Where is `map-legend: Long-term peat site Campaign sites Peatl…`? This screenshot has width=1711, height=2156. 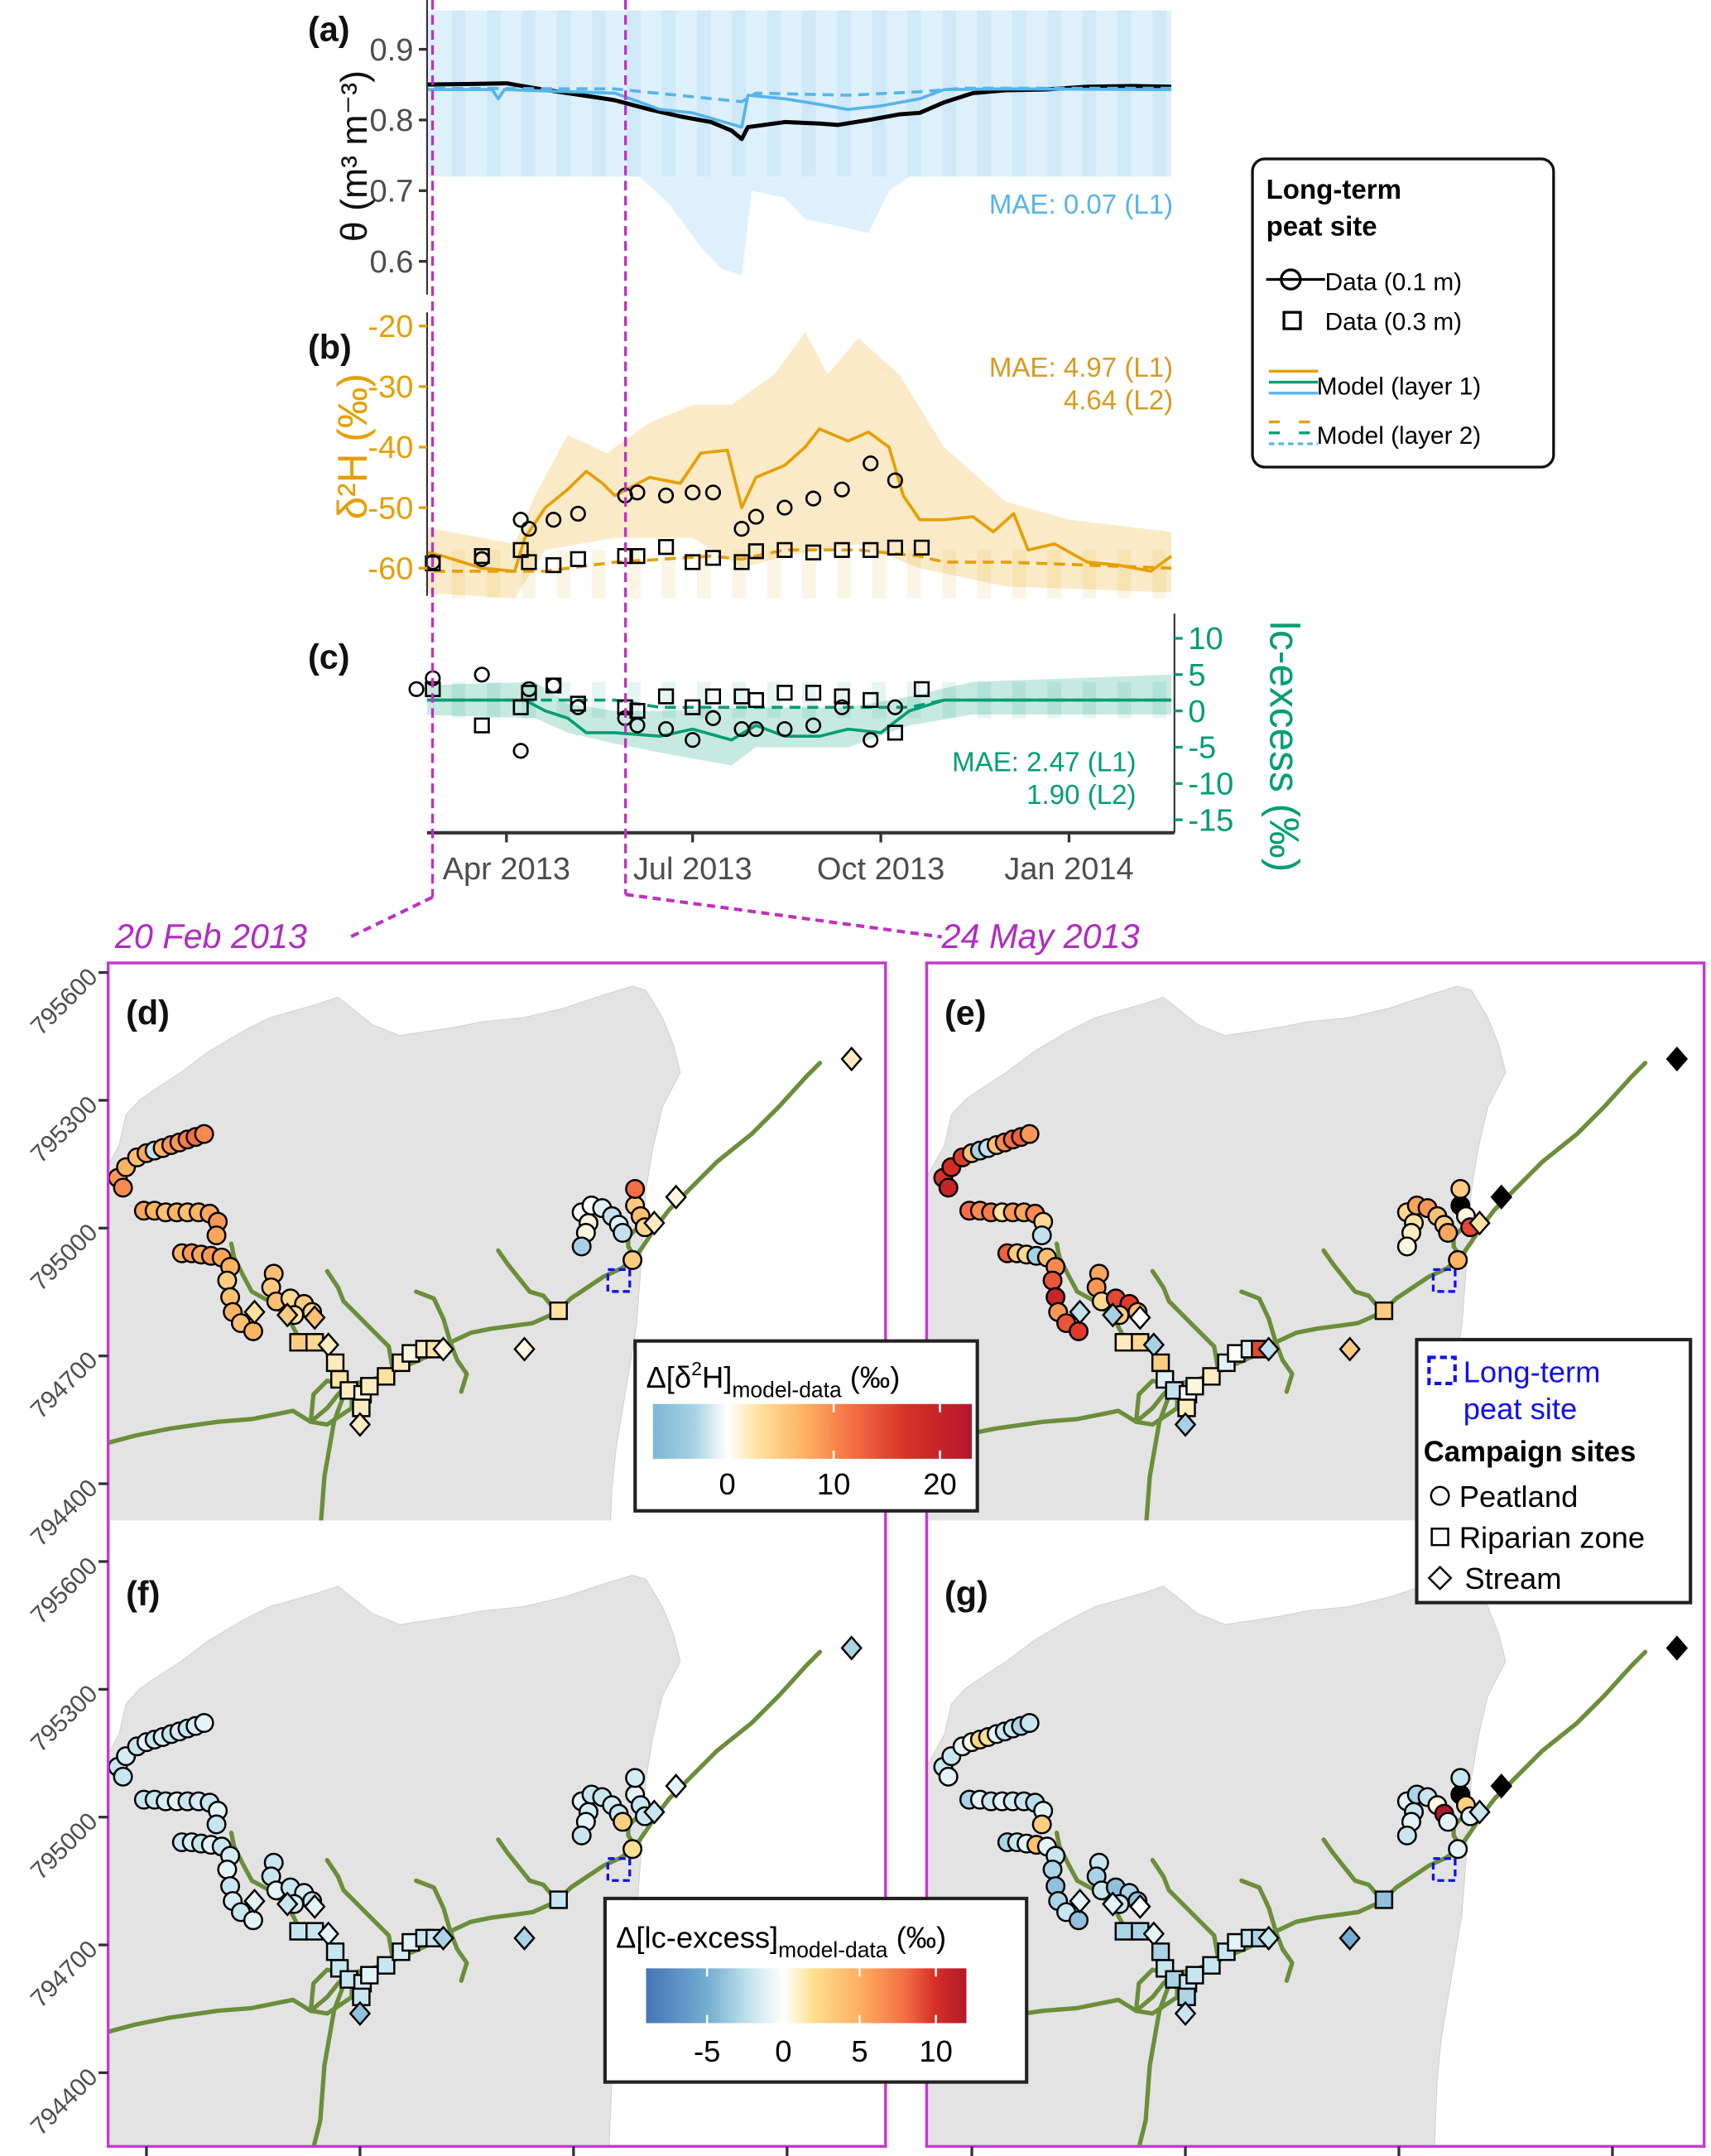 map-legend: Long-term peat site Campaign sites Peatl… is located at coordinates (1554, 1471).